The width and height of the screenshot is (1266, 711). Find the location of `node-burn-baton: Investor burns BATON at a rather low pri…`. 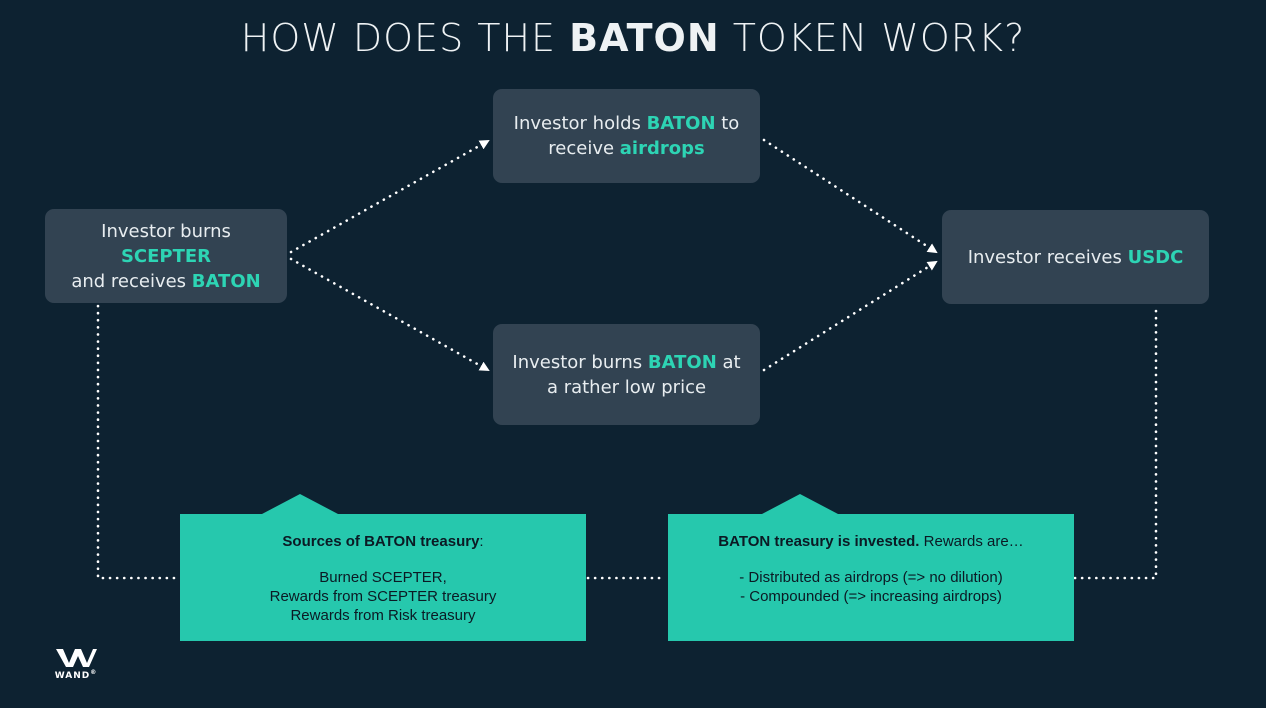

node-burn-baton: Investor burns BATON at a rather low pri… is located at coordinates (626, 374).